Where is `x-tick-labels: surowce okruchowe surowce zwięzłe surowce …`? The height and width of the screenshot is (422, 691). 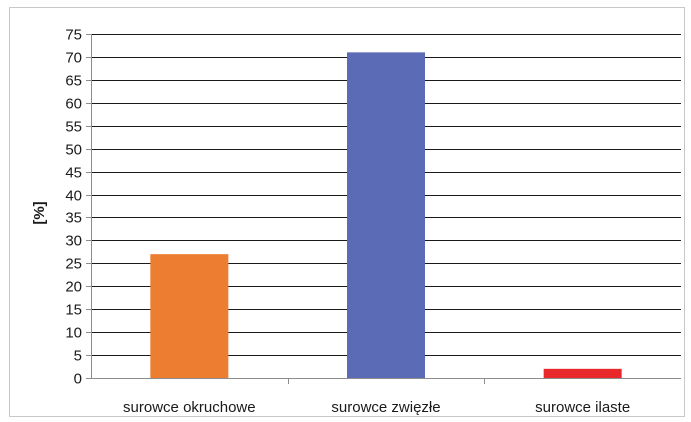 x-tick-labels: surowce okruchowe surowce zwięzłe surowce … is located at coordinates (376, 407).